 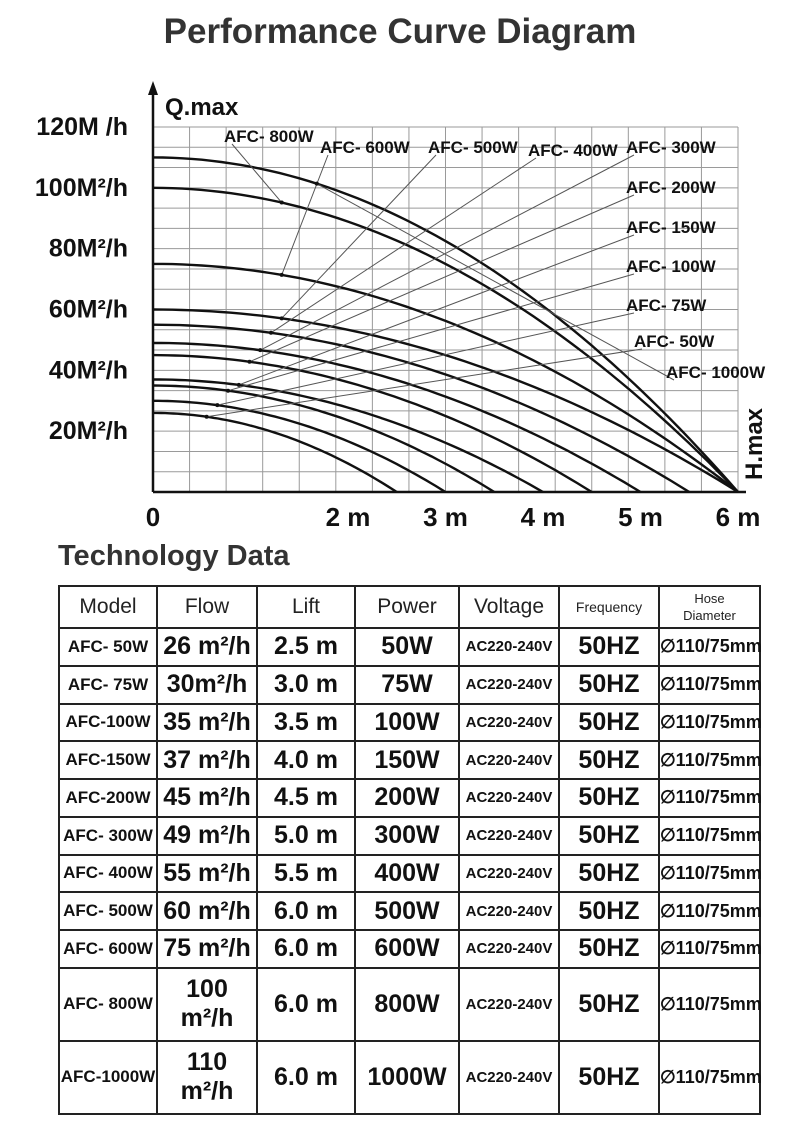 I want to click on y-tick-label: 120M /h, so click(x=82, y=127).